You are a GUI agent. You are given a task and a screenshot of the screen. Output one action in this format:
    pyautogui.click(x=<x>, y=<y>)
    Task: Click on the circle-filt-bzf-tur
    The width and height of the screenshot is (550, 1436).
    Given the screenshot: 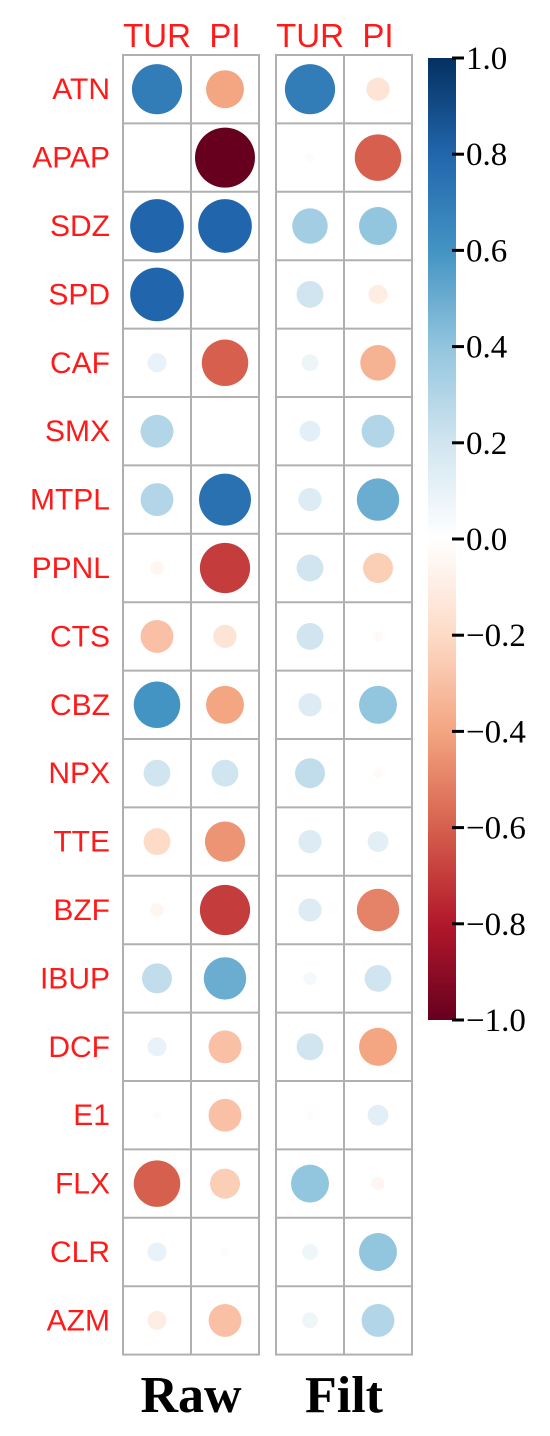 What is the action you would take?
    pyautogui.click(x=310, y=910)
    